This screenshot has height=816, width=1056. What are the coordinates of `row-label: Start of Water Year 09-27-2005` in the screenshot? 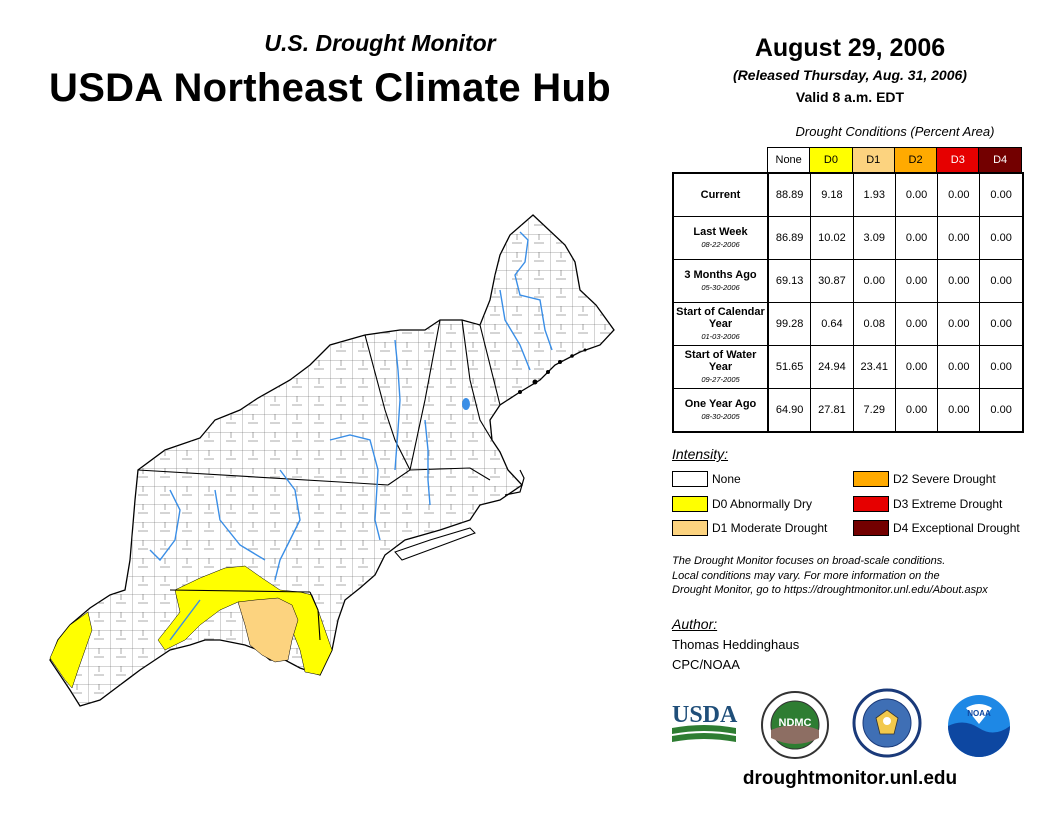 It's located at (720, 367).